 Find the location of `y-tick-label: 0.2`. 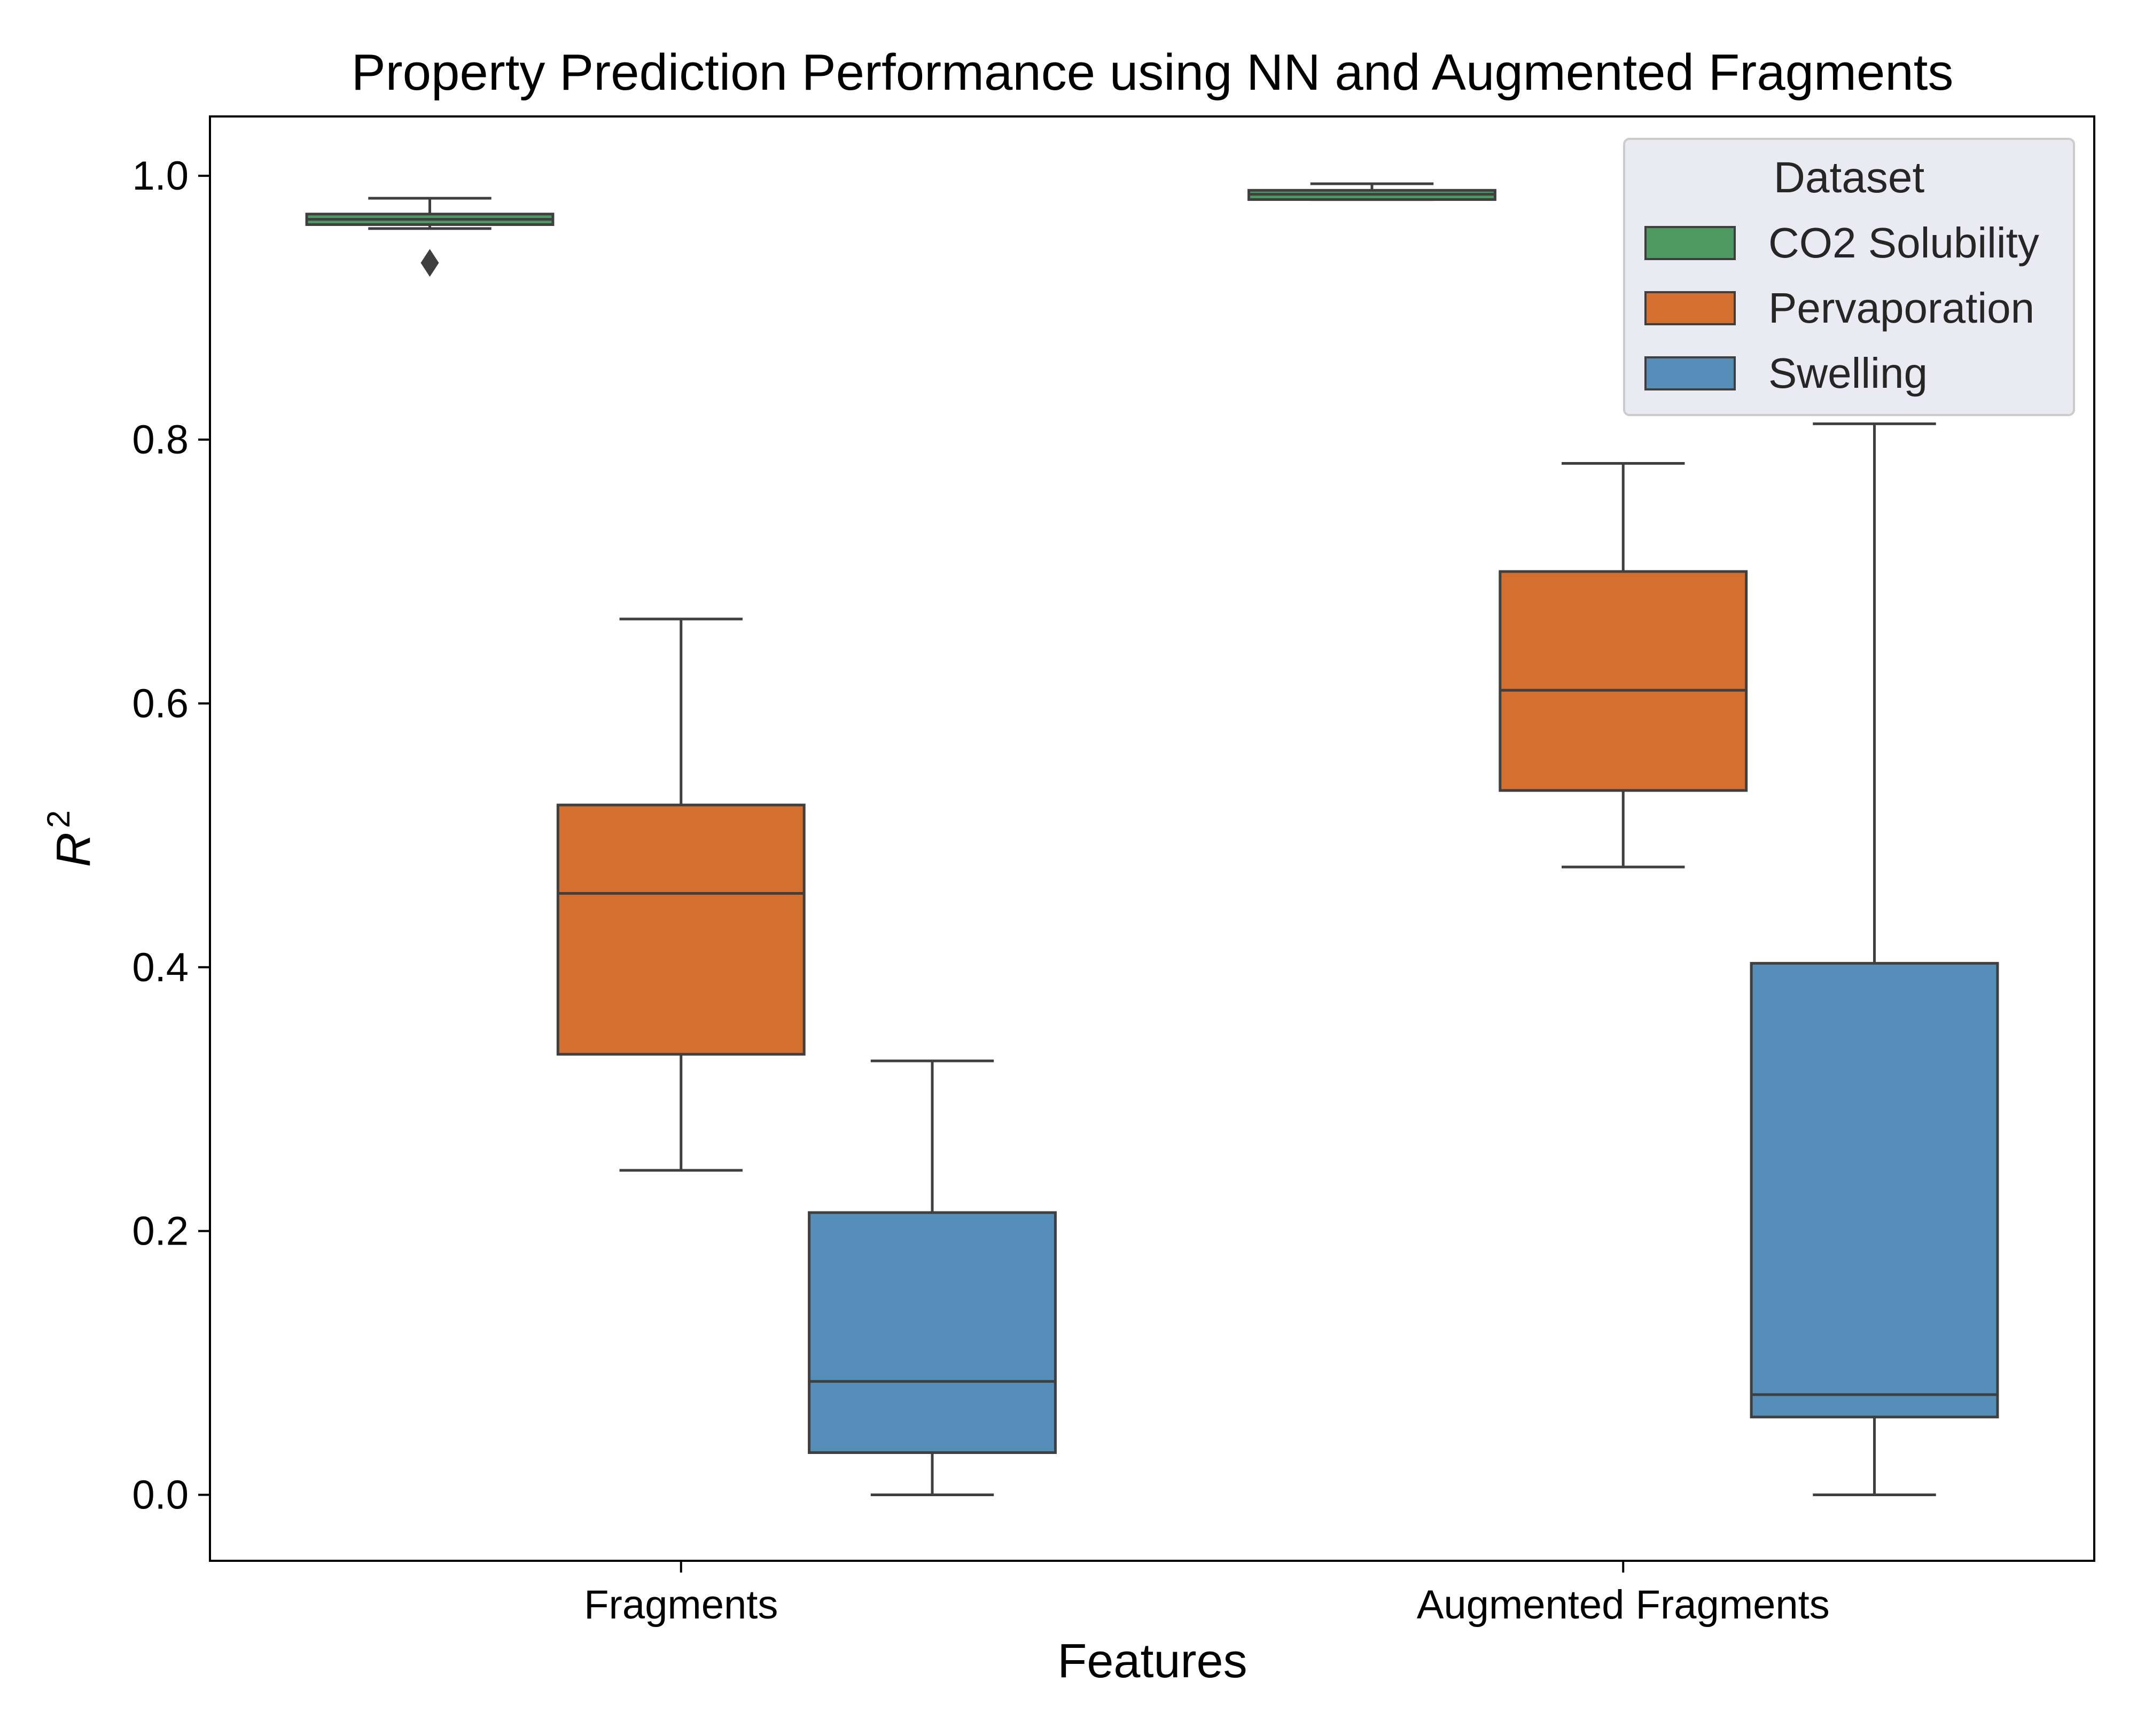

y-tick-label: 0.2 is located at coordinates (160, 1232).